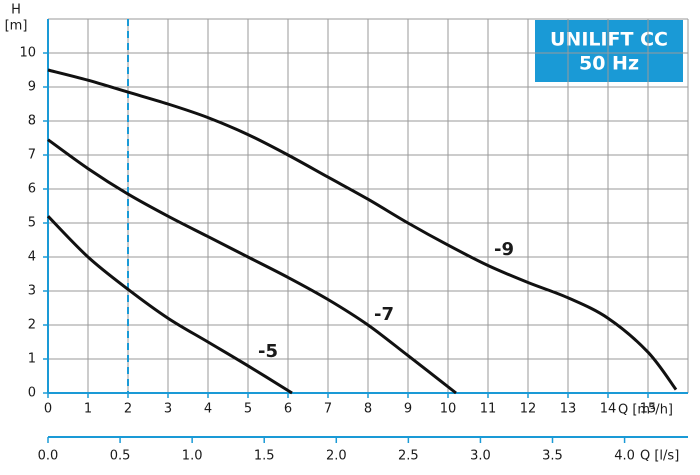 Image resolution: width=700 pixels, height=475 pixels. What do you see at coordinates (488, 409) in the screenshot?
I see `x-tick-label: 11` at bounding box center [488, 409].